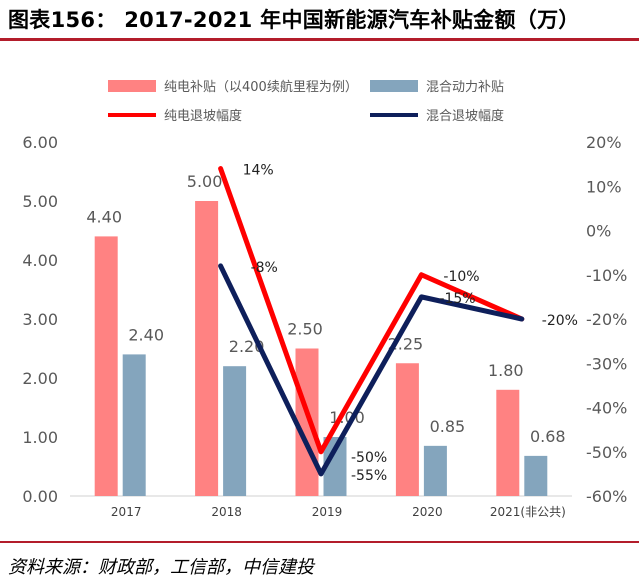 The width and height of the screenshot is (639, 586). Describe the element at coordinates (598, 231) in the screenshot. I see `y-right-tick-label: 0%` at that location.